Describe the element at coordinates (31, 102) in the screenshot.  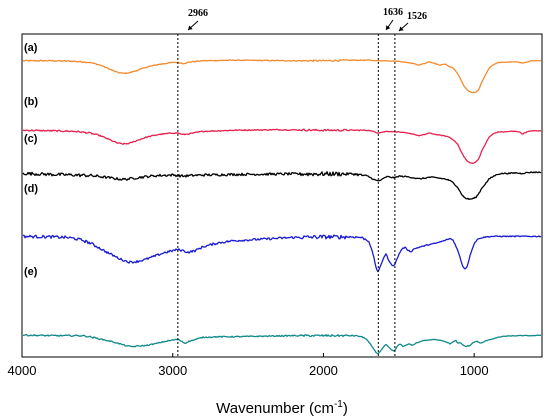
I see `series-label-b: (b)` at that location.